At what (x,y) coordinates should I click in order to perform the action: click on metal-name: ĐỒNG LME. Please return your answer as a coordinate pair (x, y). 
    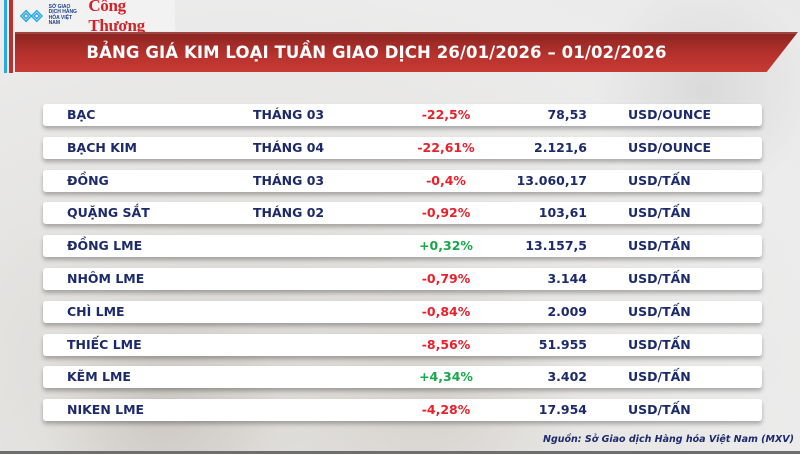
    Looking at the image, I should click on (105, 246).